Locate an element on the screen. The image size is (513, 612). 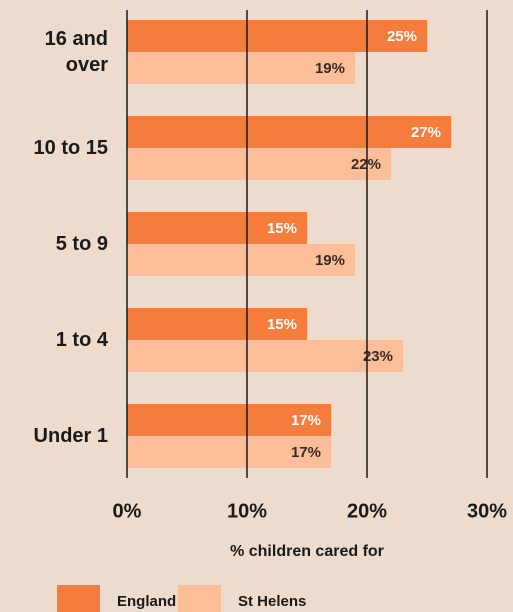
value-label: 27% is located at coordinates (426, 132).